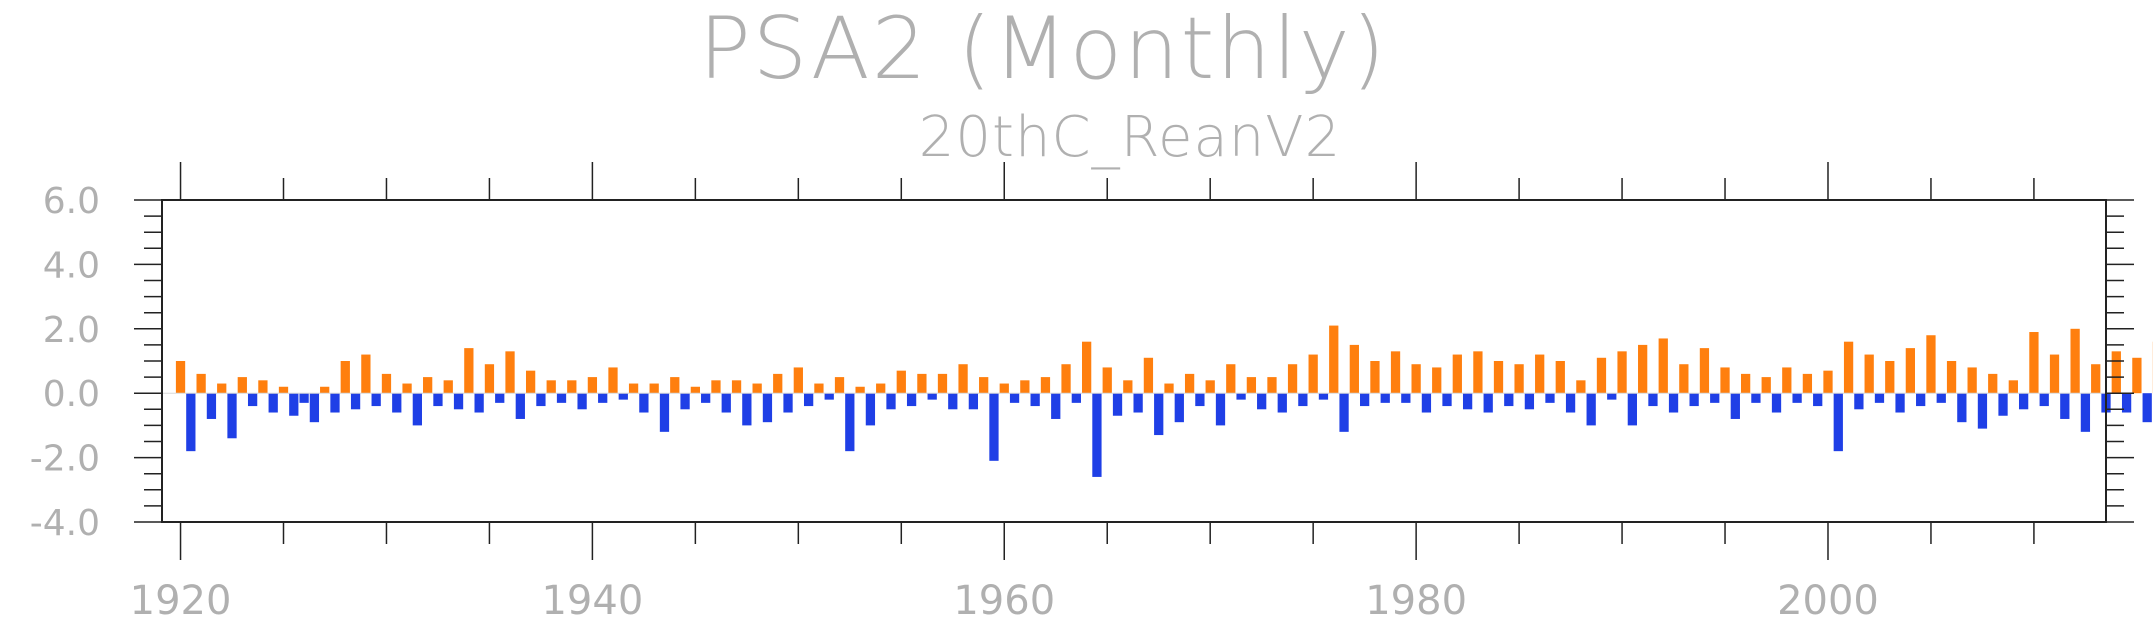 This screenshot has height=629, width=2153. What do you see at coordinates (1004, 601) in the screenshot?
I see `x-tick-label: 1960` at bounding box center [1004, 601].